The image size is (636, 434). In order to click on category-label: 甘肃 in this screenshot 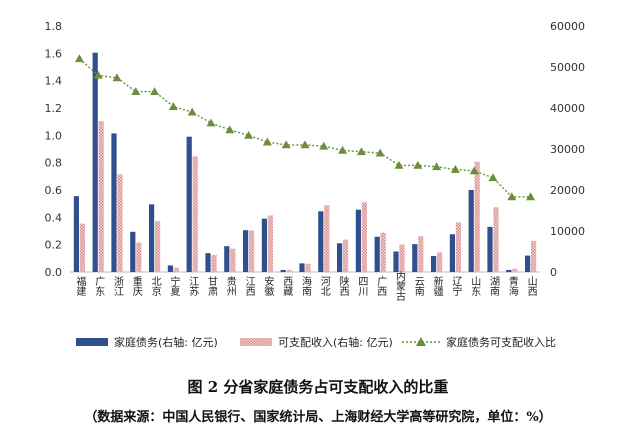, I will do `click(212, 286)`.